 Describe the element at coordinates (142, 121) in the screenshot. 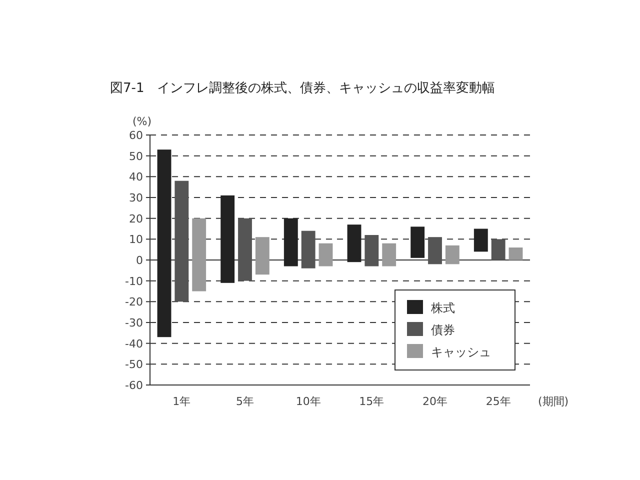

I see `y-axis-title: (%)` at that location.